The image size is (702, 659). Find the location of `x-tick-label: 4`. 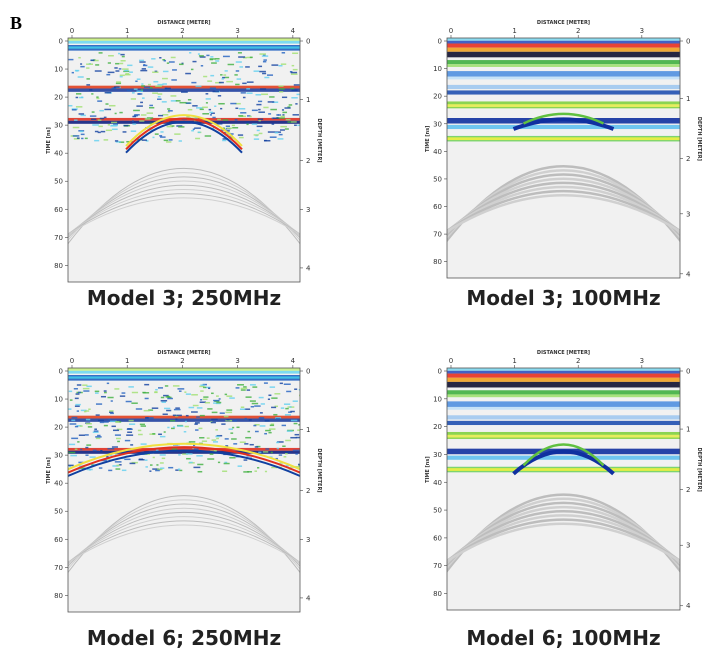

x-tick-label: 4 is located at coordinates (293, 361).